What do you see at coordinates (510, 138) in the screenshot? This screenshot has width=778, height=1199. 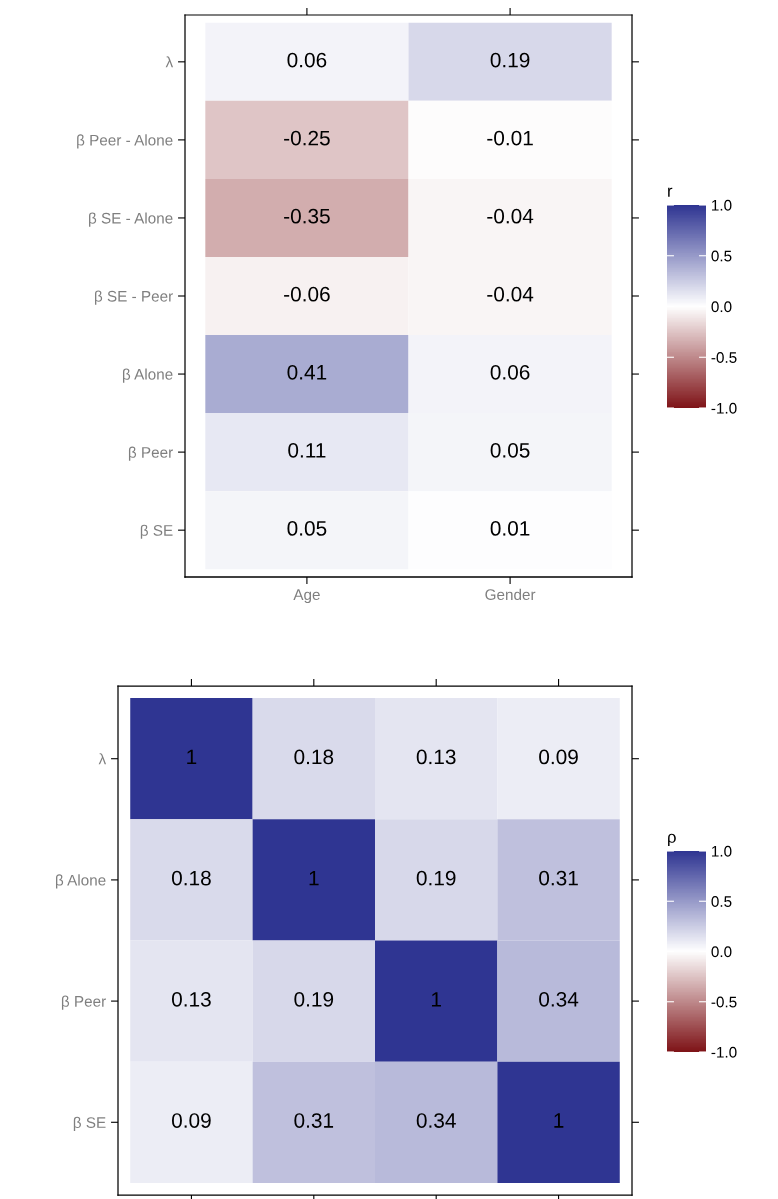 I see `data-label: -0.01` at bounding box center [510, 138].